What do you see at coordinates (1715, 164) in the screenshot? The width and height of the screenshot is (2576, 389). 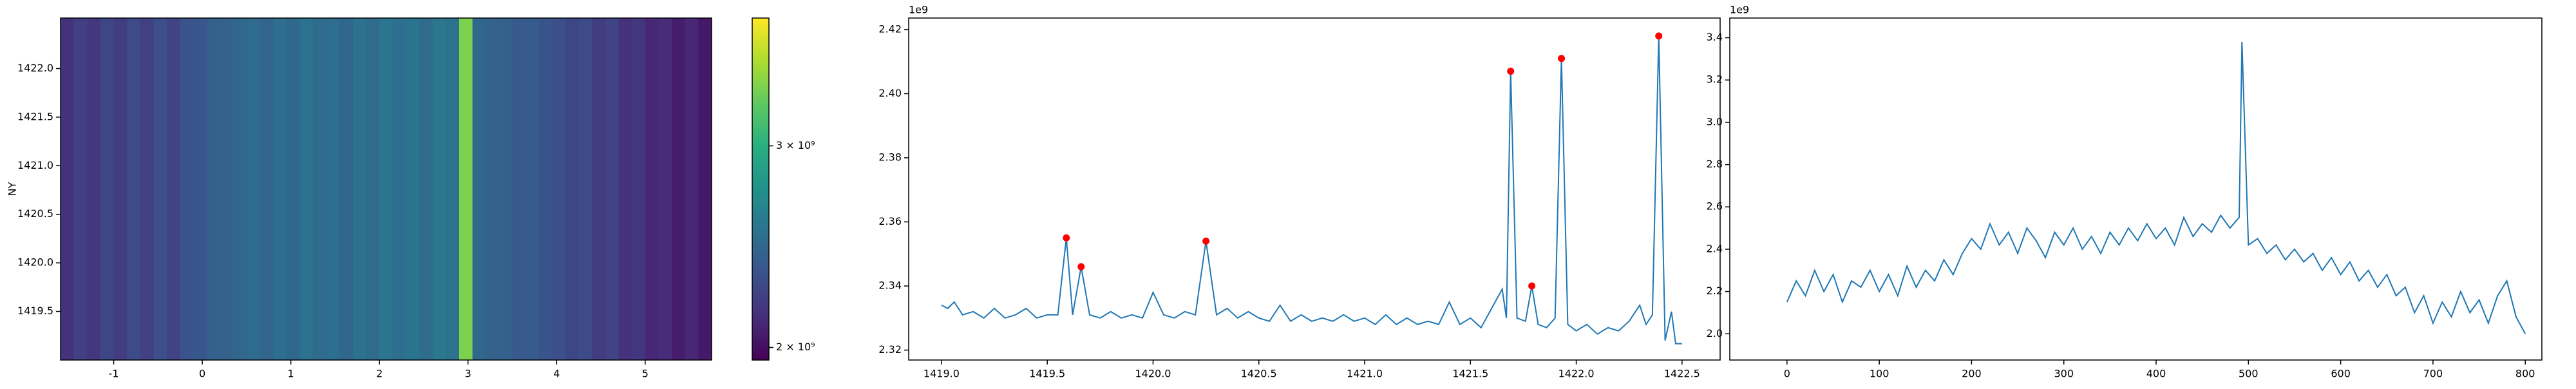 I see `y-tick-label: 2.8` at bounding box center [1715, 164].